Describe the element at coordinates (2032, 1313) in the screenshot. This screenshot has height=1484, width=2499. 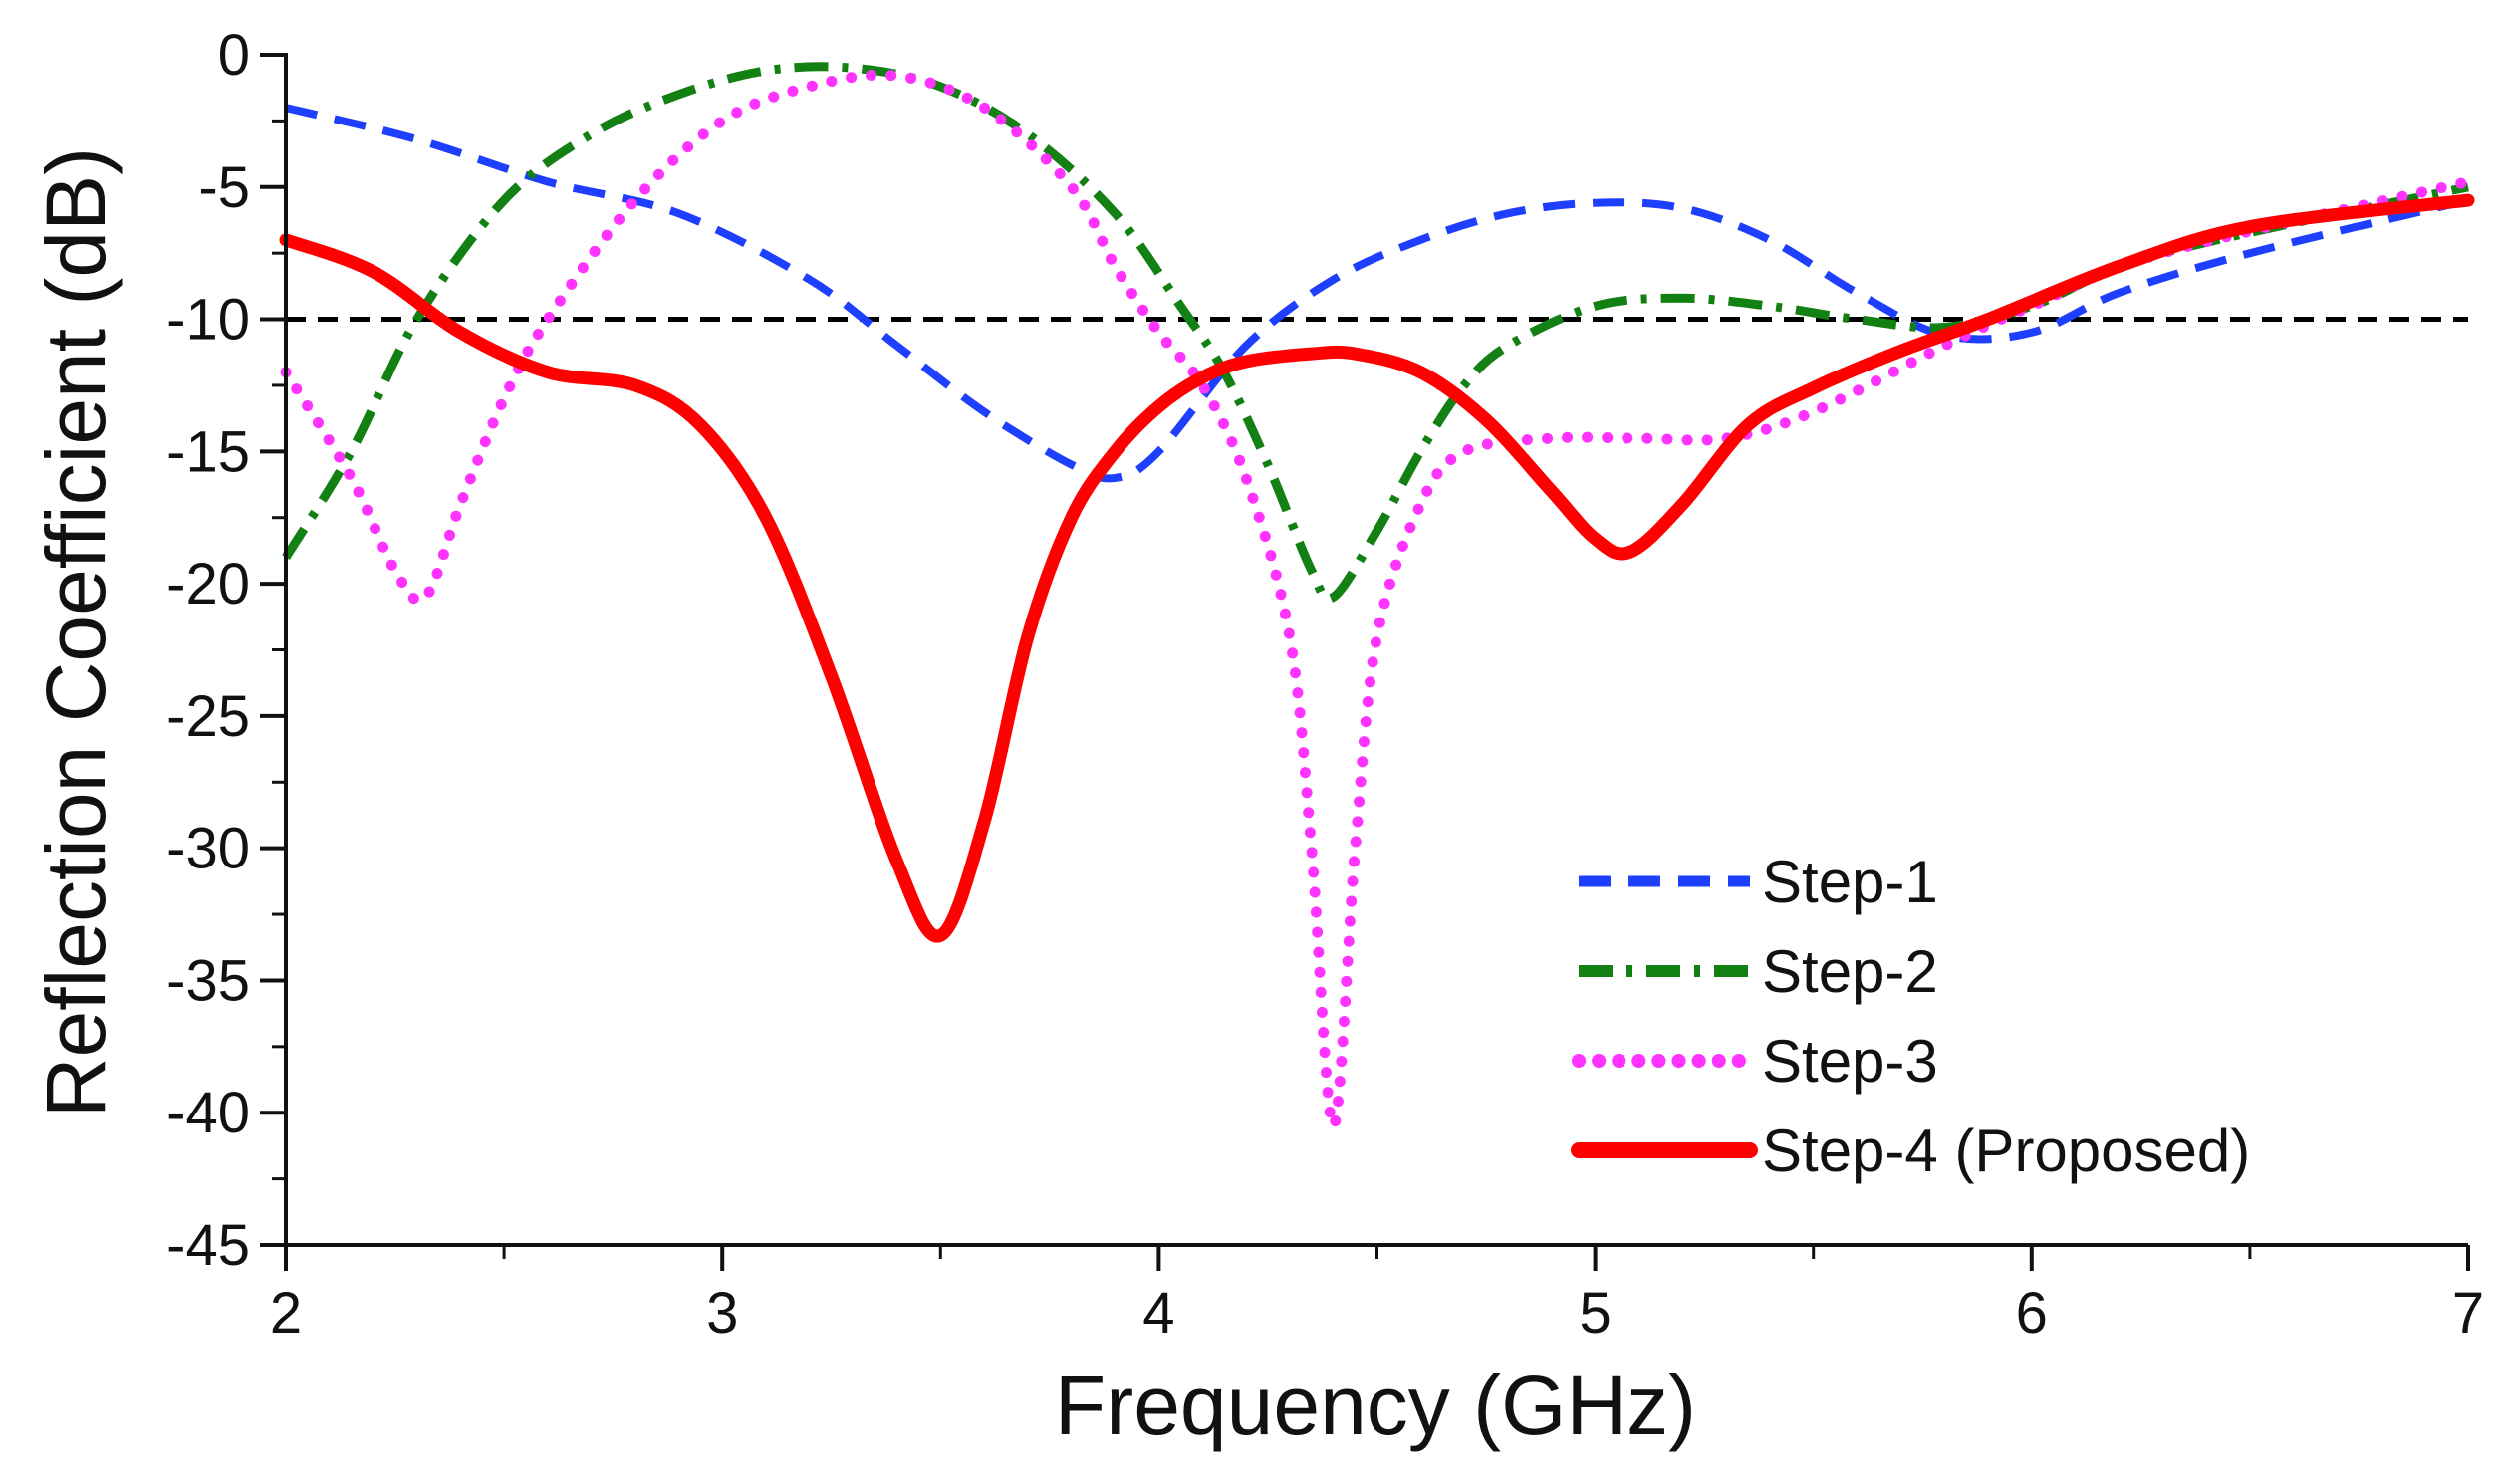
I see `x-tick-label: 6` at that location.